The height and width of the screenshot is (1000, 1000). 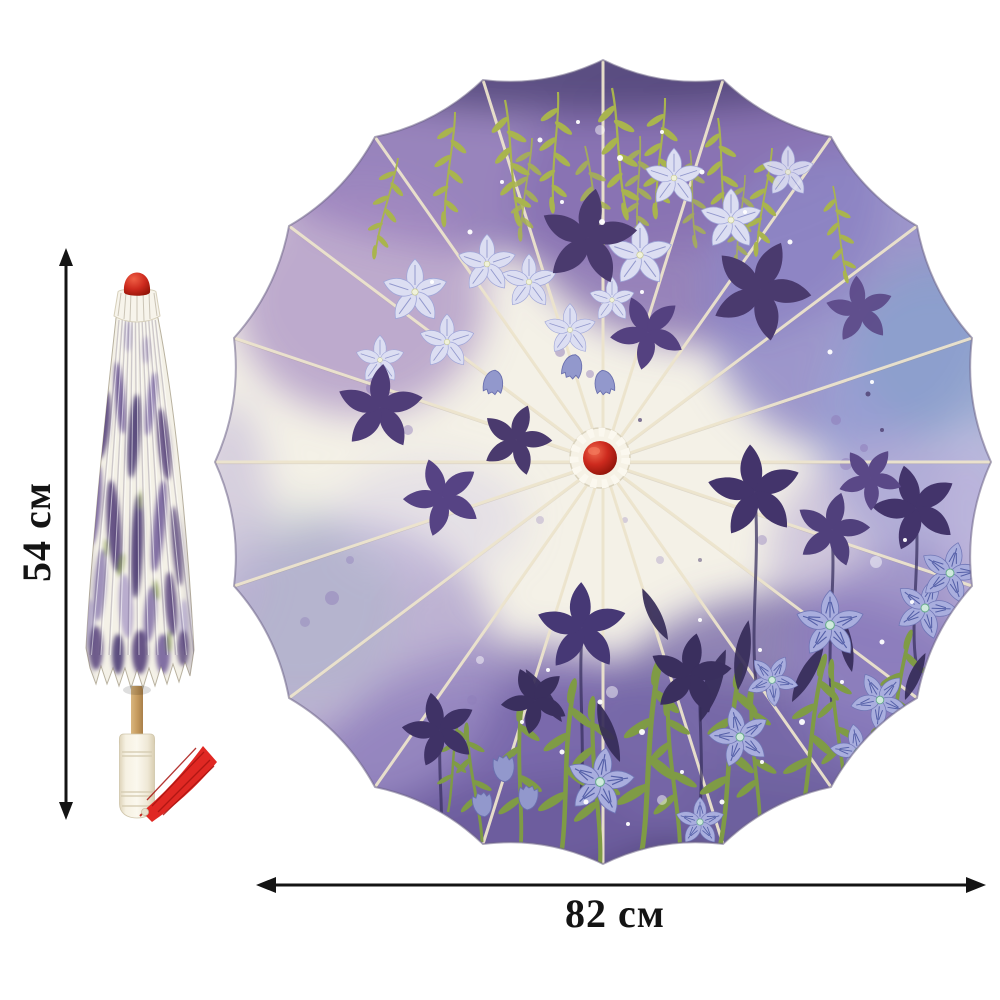 What do you see at coordinates (140, 501) in the screenshot?
I see `closed-canopy-print` at bounding box center [140, 501].